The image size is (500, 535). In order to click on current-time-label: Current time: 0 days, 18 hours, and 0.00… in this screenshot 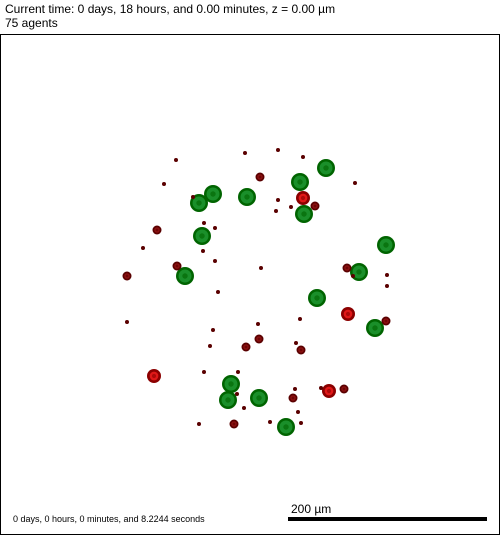, I will do `click(170, 9)`.